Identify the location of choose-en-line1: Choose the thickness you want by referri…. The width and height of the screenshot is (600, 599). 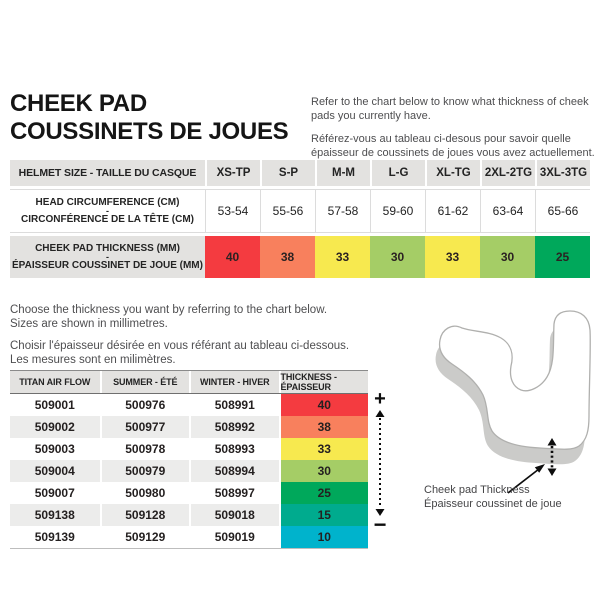
(169, 310).